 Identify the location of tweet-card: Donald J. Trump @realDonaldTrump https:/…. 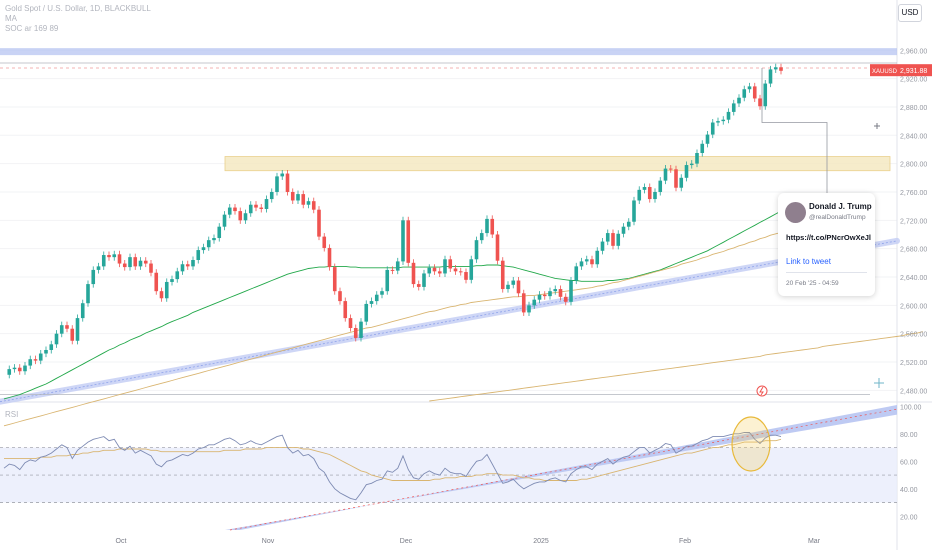
(826, 244).